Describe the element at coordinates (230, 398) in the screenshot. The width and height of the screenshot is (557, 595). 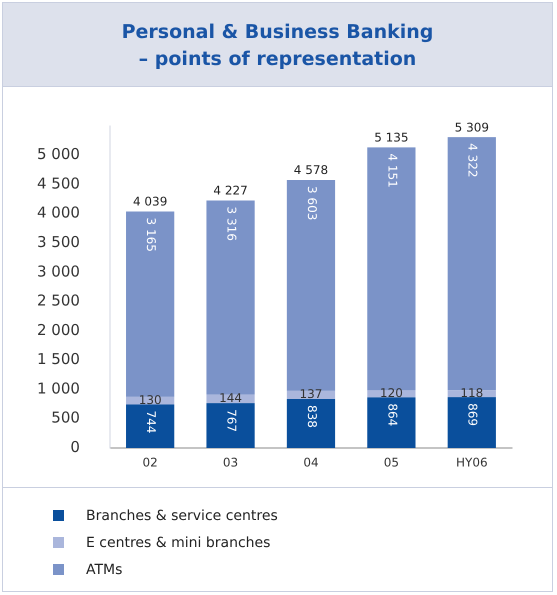
I see `data-label: 144` at that location.